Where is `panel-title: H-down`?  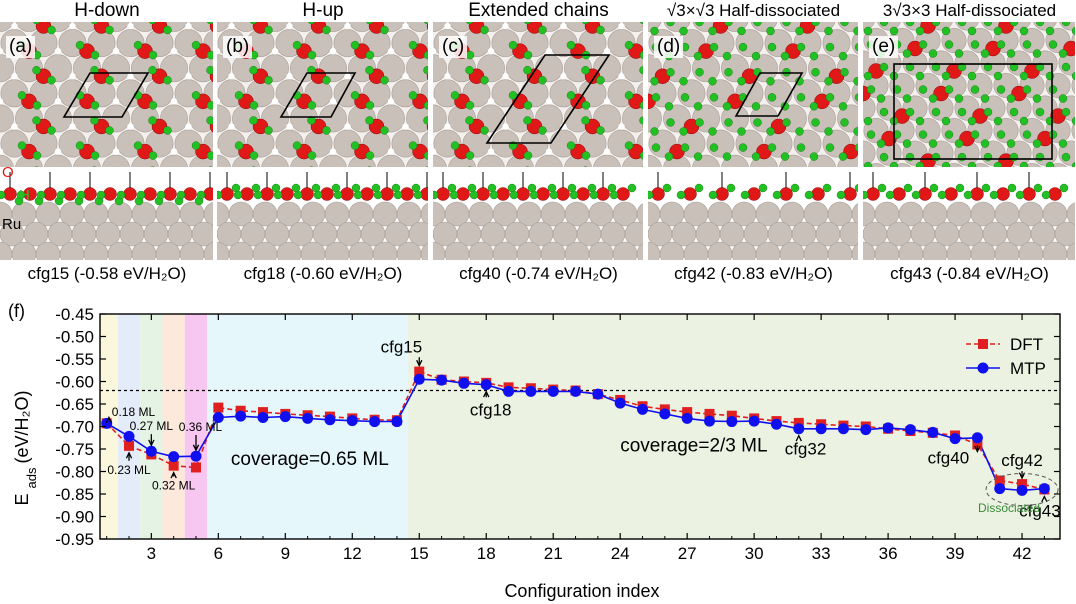 panel-title: H-down is located at coordinates (107, 10).